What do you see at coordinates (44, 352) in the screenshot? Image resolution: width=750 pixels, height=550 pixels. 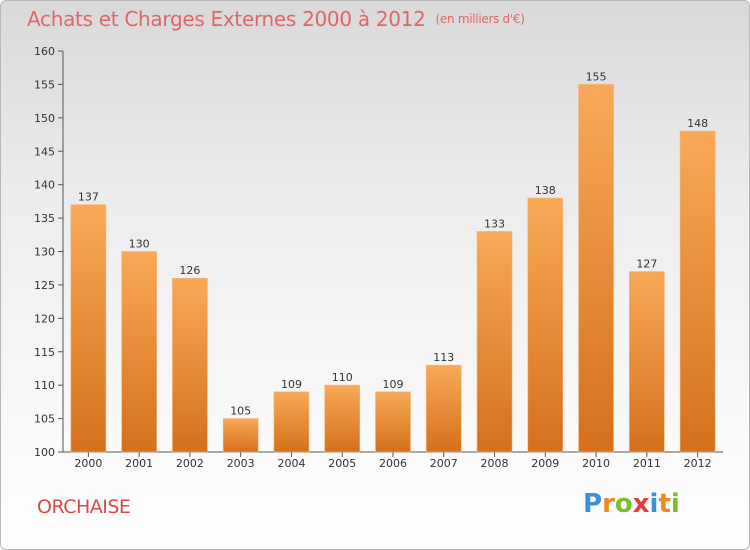 I see `y-tick-label: 115` at bounding box center [44, 352].